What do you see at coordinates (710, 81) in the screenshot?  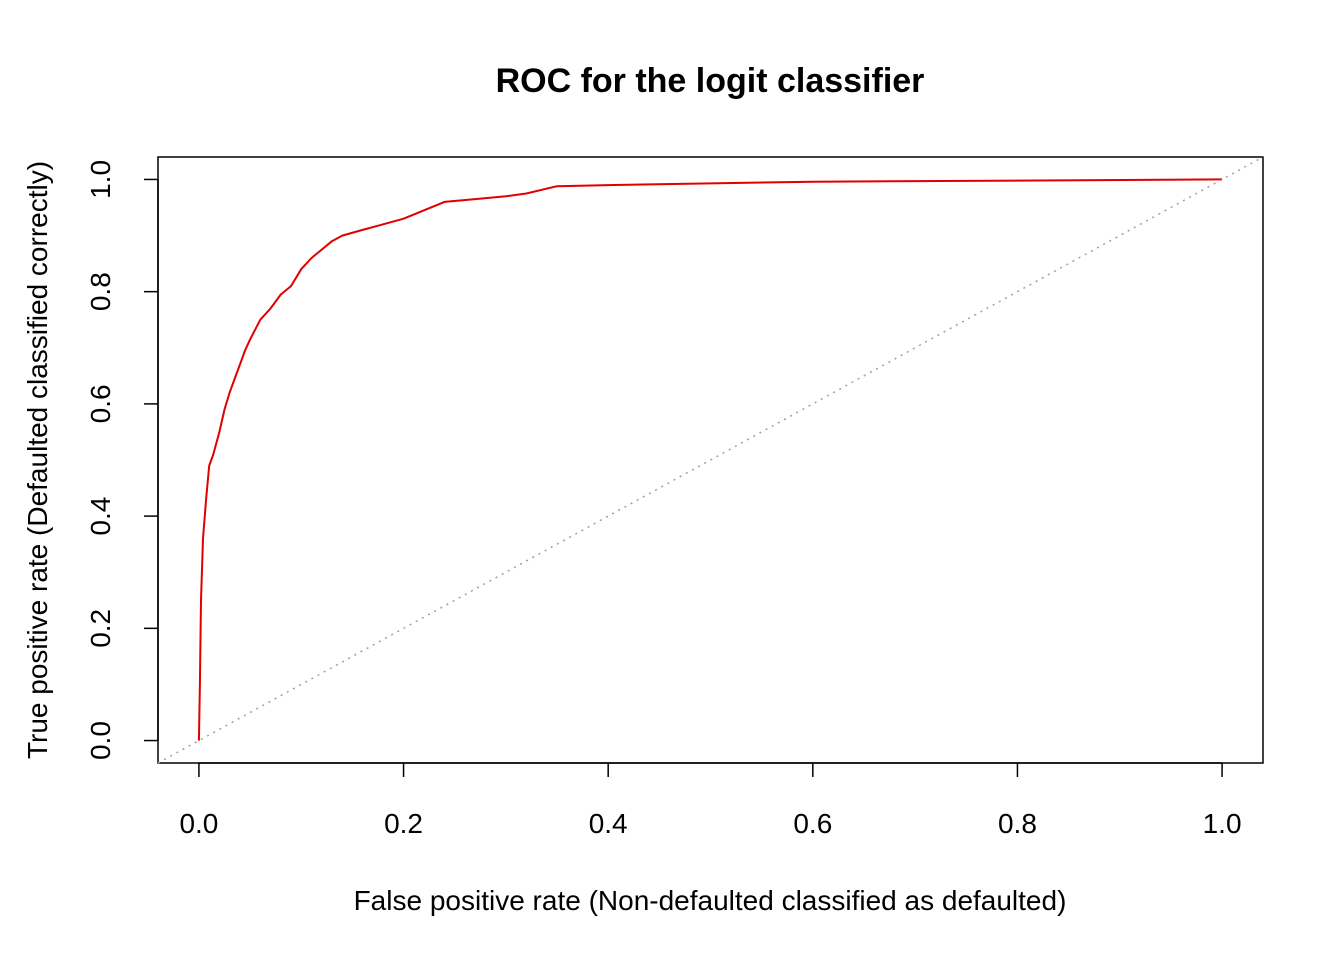 I see `chart-title: ROC for the logit classifier` at bounding box center [710, 81].